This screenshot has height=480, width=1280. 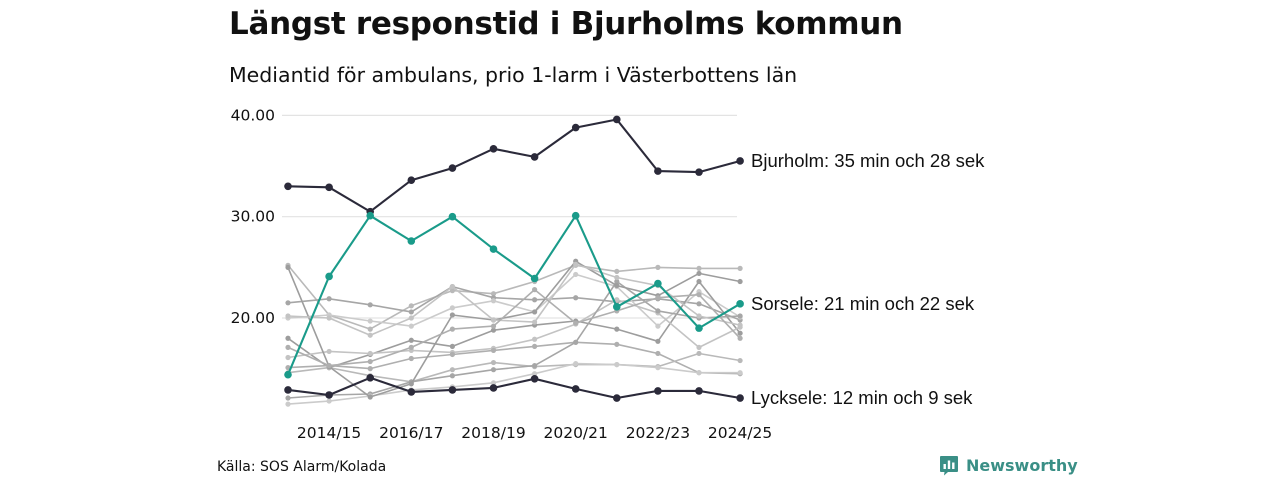 I want to click on y-tick-label: 30.00, so click(x=253, y=217).